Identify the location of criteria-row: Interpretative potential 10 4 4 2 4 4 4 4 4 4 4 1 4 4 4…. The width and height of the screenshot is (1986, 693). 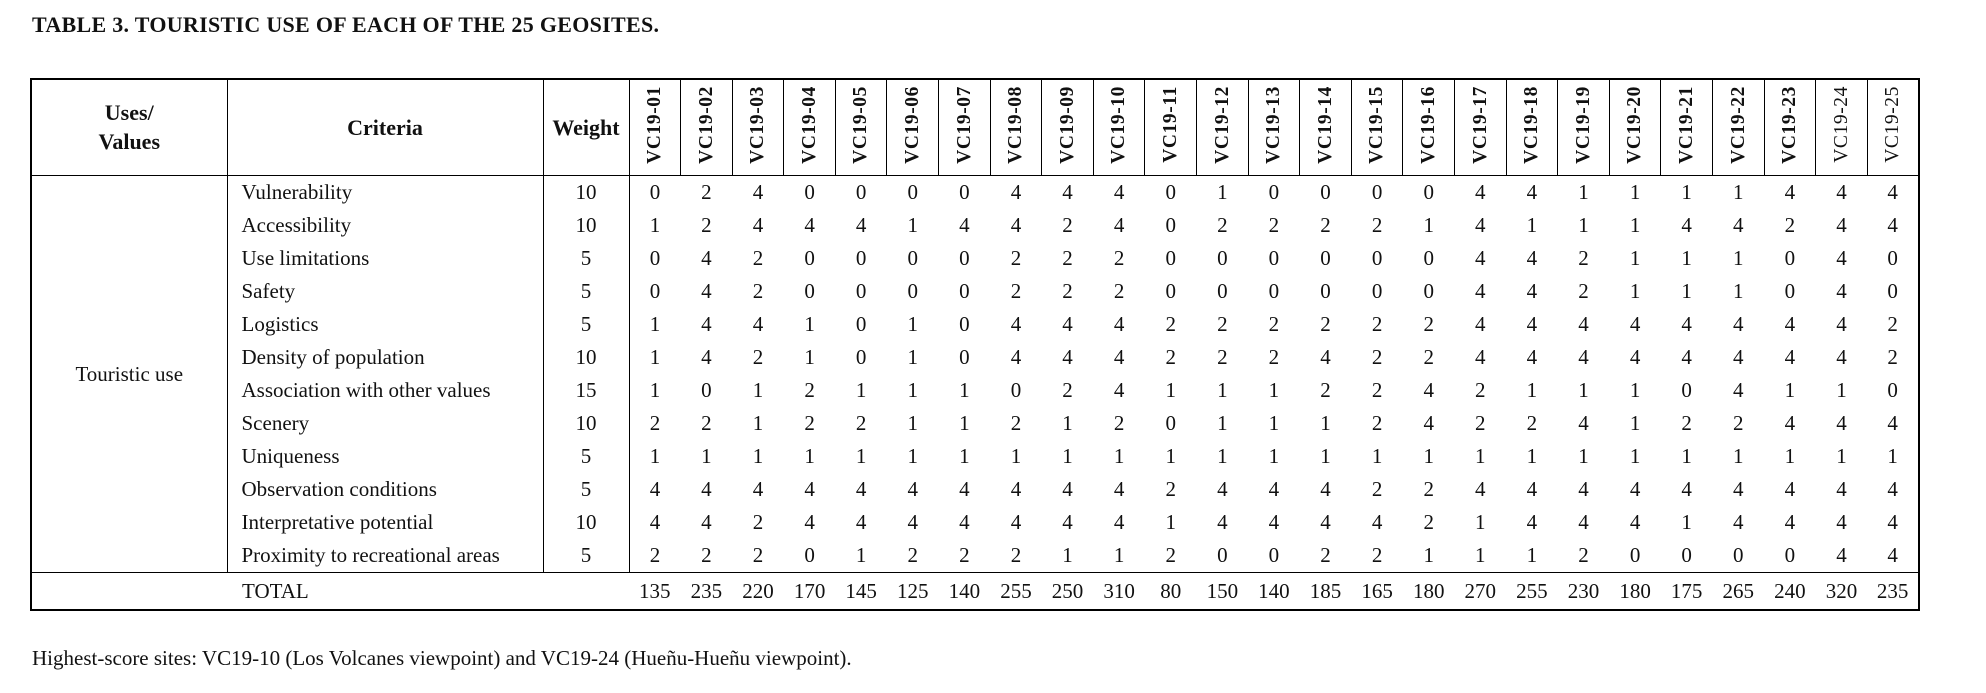
(975, 522).